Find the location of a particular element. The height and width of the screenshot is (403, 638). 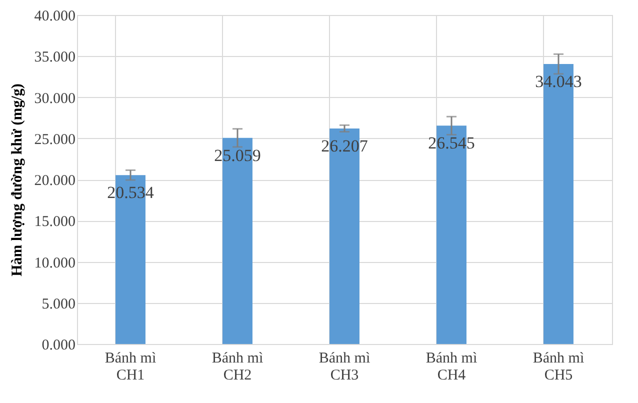

y-axis-title: Hàm lượng đường khử (mg/g) is located at coordinates (17, 180).